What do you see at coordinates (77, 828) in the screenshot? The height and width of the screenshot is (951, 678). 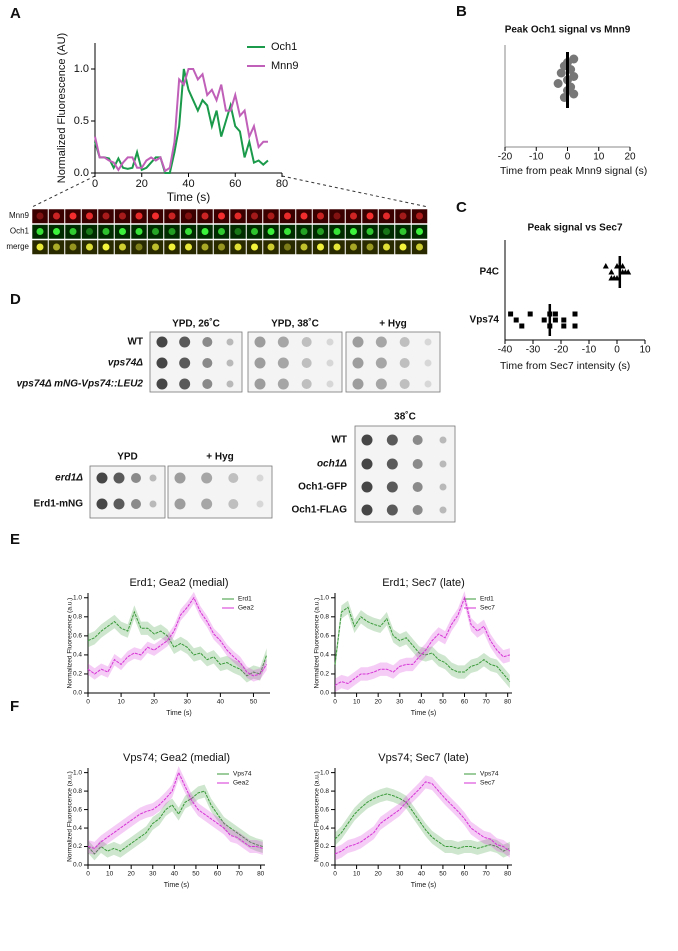 I see `y-tick-label: 0.4` at bounding box center [77, 828].